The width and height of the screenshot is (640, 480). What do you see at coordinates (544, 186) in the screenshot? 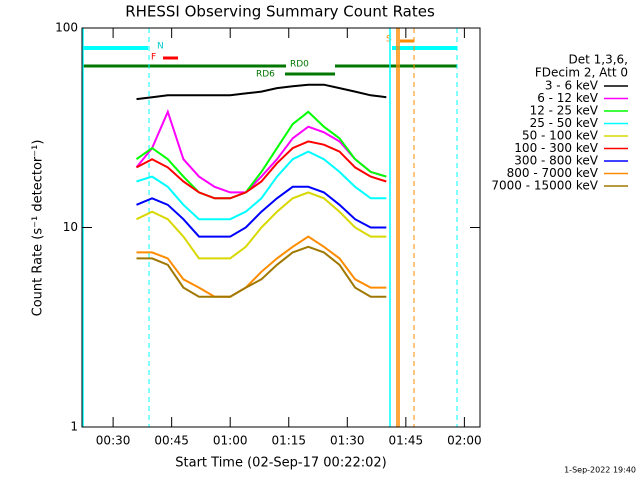
I see `legend-label: 7000 - 15000 keV` at bounding box center [544, 186].